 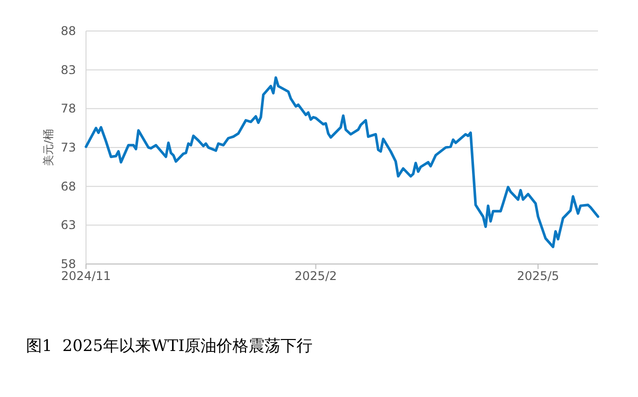 What do you see at coordinates (169, 345) in the screenshot?
I see `text: 图1 2025年以来WTI原油价格震荡下行` at bounding box center [169, 345].